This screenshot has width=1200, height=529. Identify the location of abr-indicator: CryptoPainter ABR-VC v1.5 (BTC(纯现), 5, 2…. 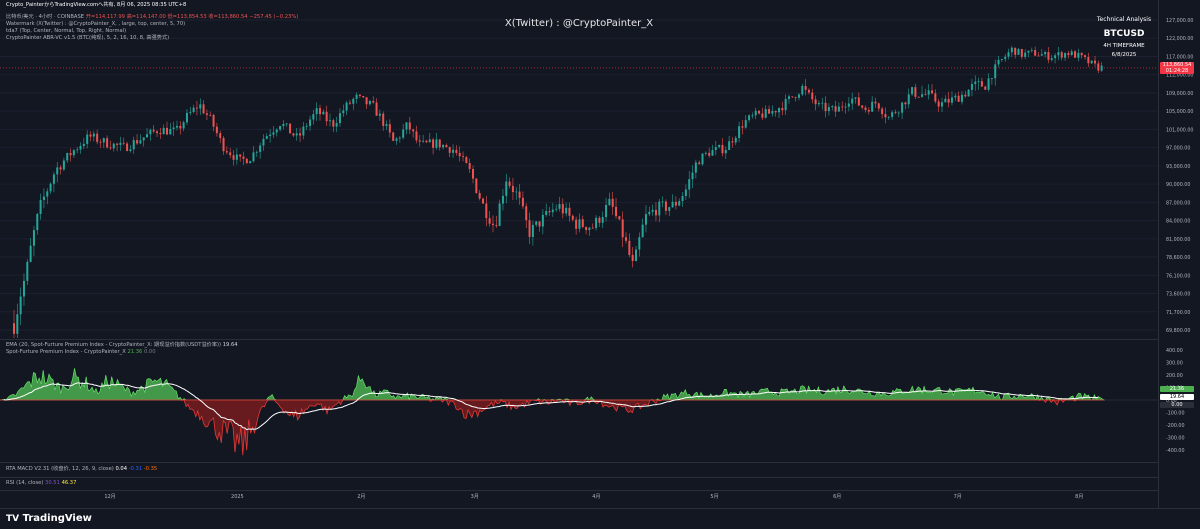
(88, 38).